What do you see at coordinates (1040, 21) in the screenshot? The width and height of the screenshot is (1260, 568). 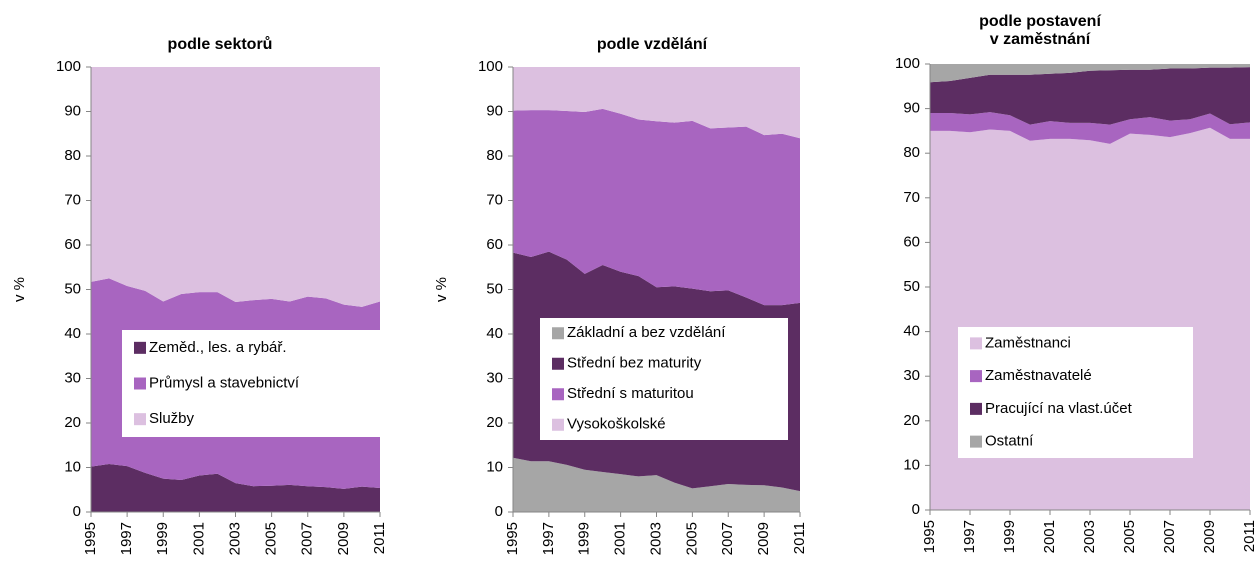 I see `chart-title: podle postavení` at bounding box center [1040, 21].